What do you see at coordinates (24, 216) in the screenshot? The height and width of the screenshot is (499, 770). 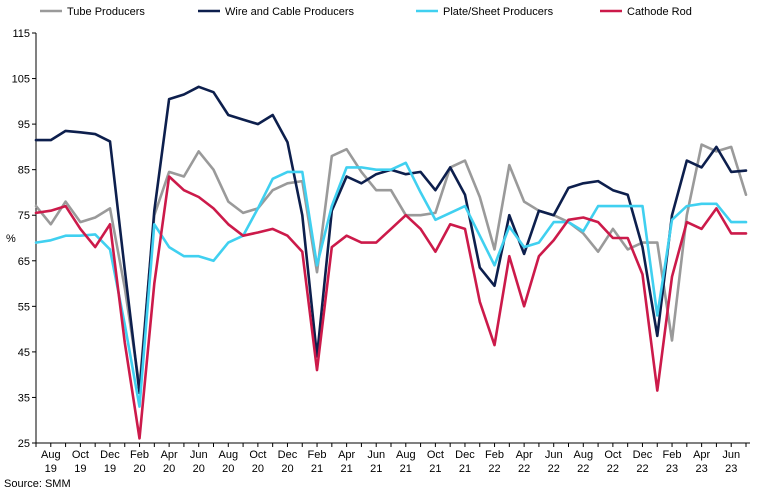 I see `y-tick-label: 75` at bounding box center [24, 216].